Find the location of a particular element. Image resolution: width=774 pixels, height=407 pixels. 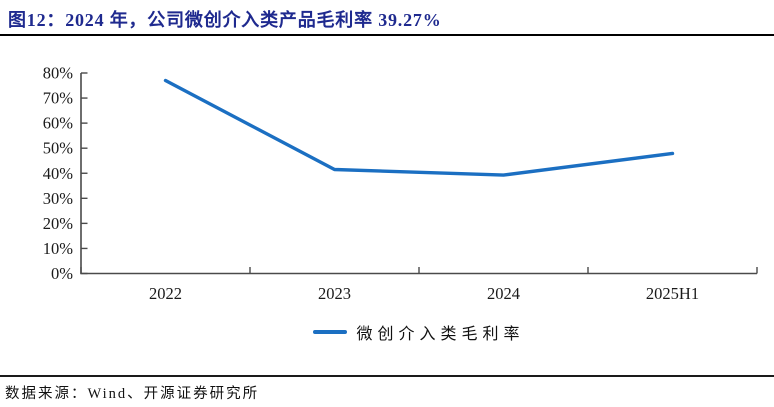

chart-legend: 微创介入类毛利率 is located at coordinates (419, 332).